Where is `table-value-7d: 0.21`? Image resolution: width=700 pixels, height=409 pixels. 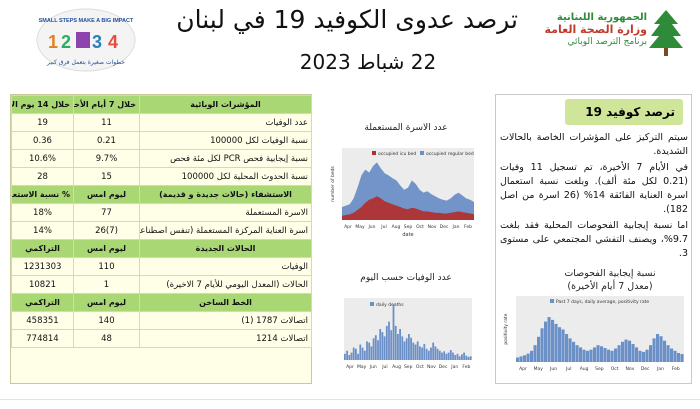
table-value-7d: 0.21 is located at coordinates (106, 140).